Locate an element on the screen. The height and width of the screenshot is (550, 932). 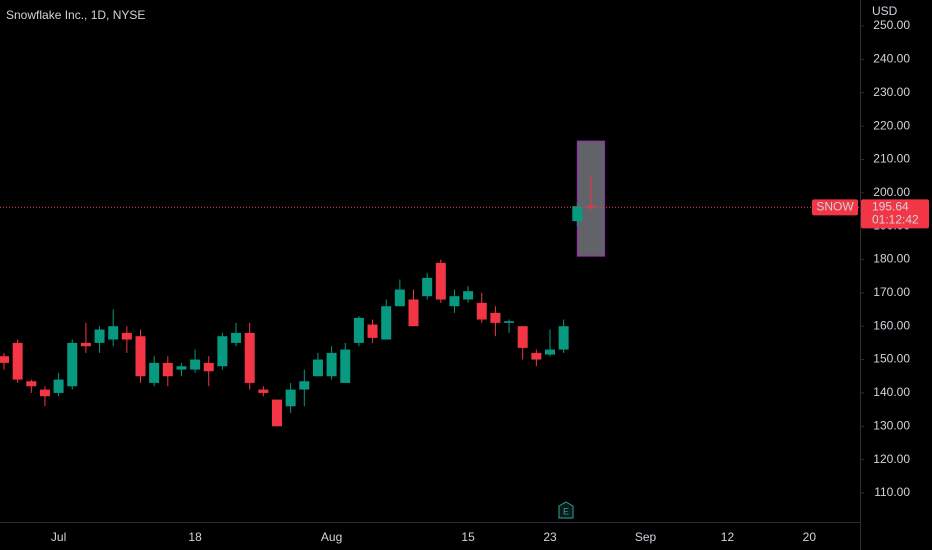
price-tag-label: 195.64 is located at coordinates (890, 207).